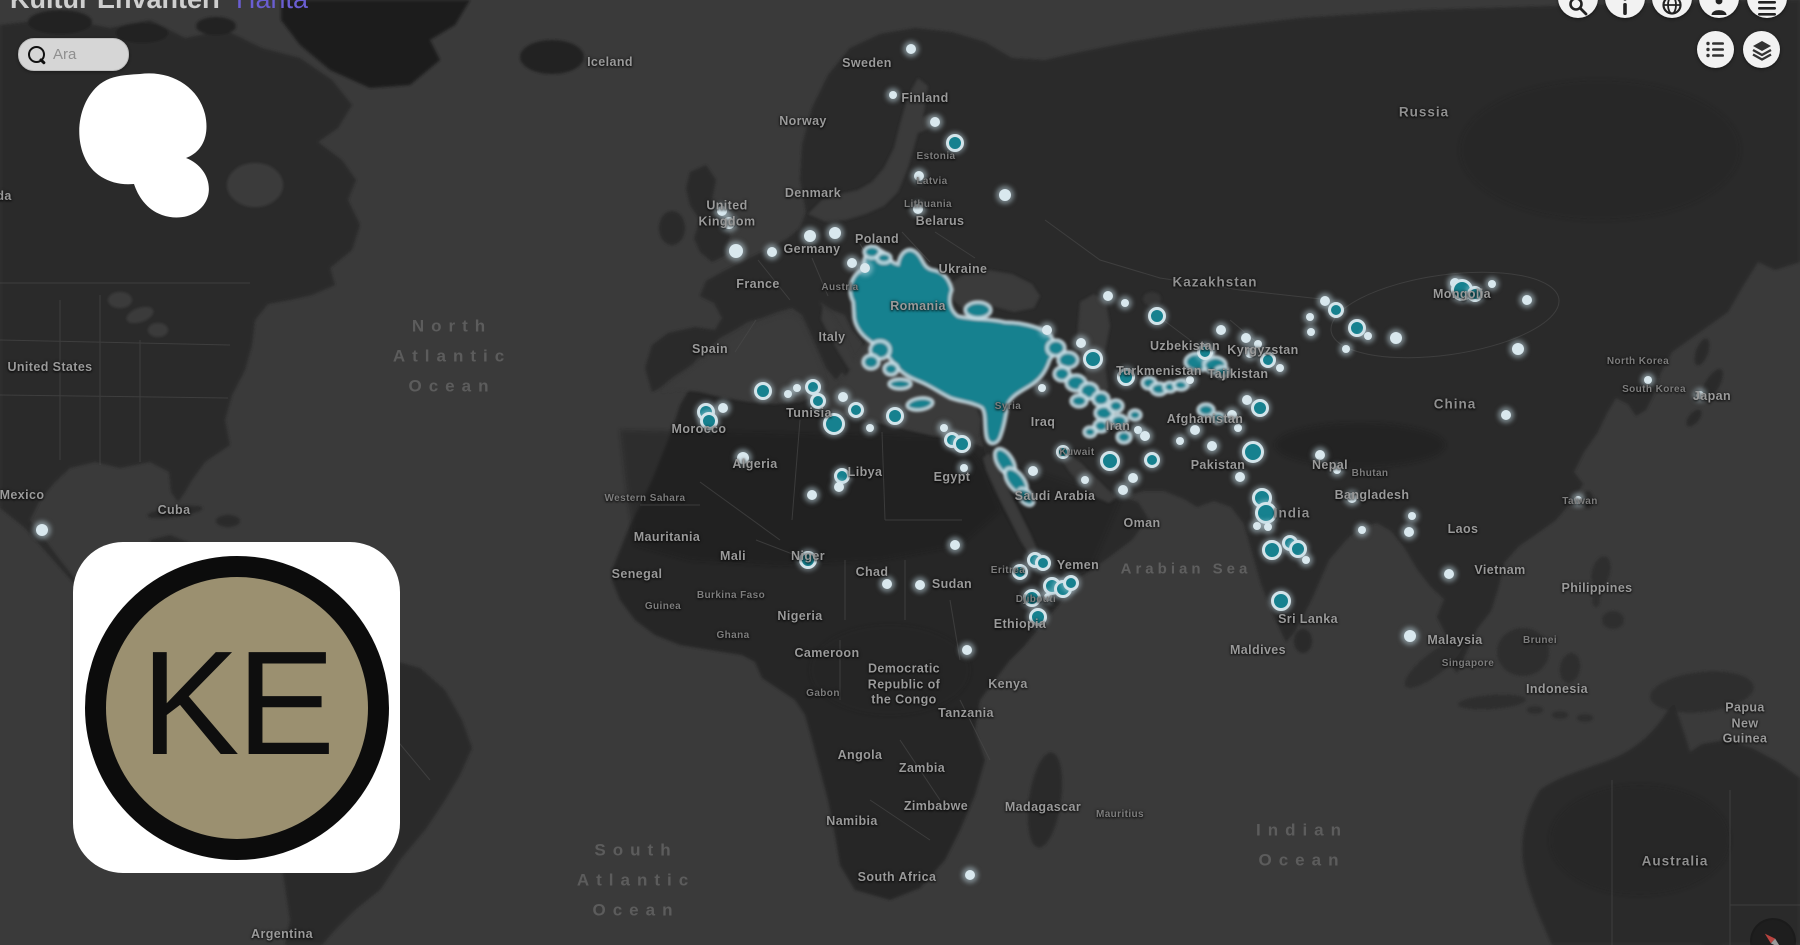  I want to click on info-icon, so click(1625, 7).